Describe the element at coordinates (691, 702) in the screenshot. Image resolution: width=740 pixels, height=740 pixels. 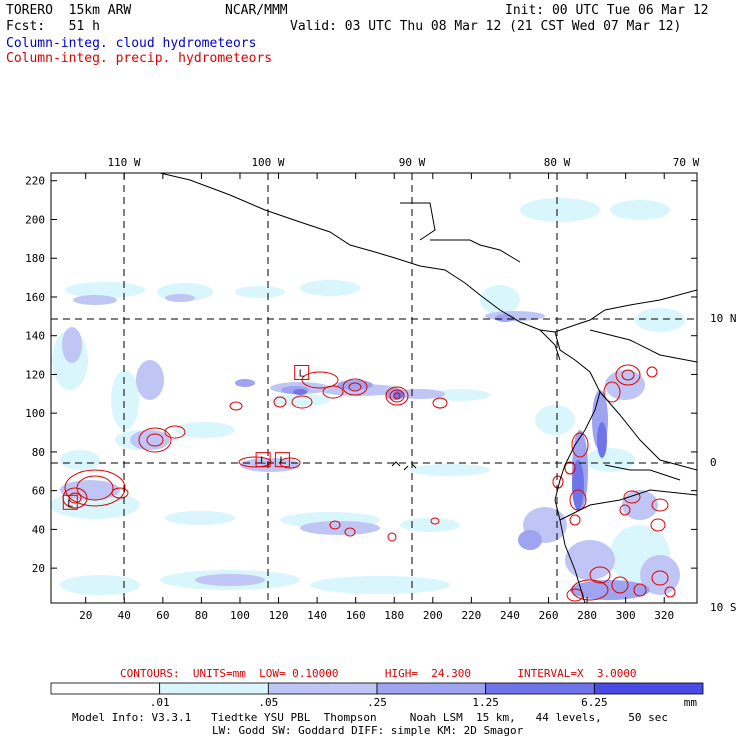
I see `colorbar-unit: mm` at that location.